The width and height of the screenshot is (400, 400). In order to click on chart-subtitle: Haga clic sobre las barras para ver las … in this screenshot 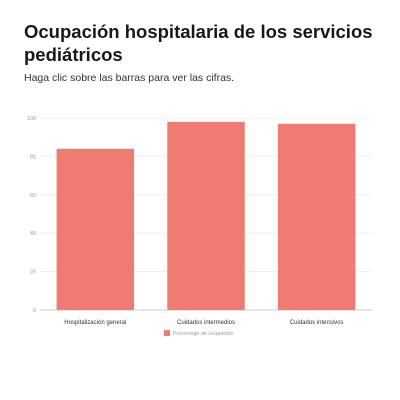, I will do `click(129, 78)`.